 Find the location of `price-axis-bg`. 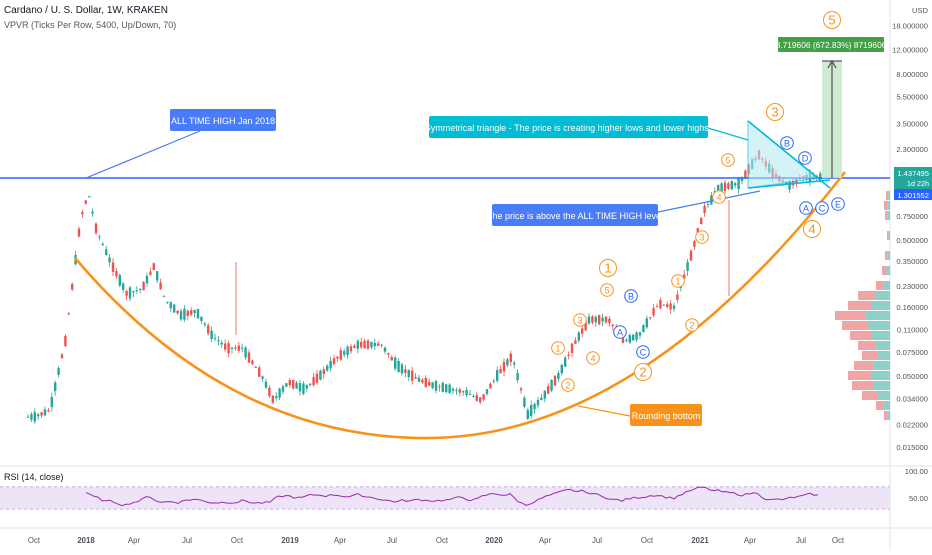

price-axis-bg is located at coordinates (911, 275).